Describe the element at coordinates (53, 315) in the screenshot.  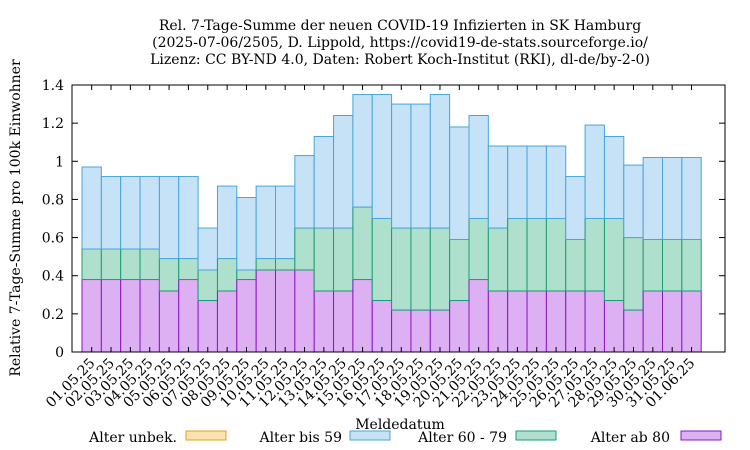
I see `y-tick-label: 0.2` at that location.